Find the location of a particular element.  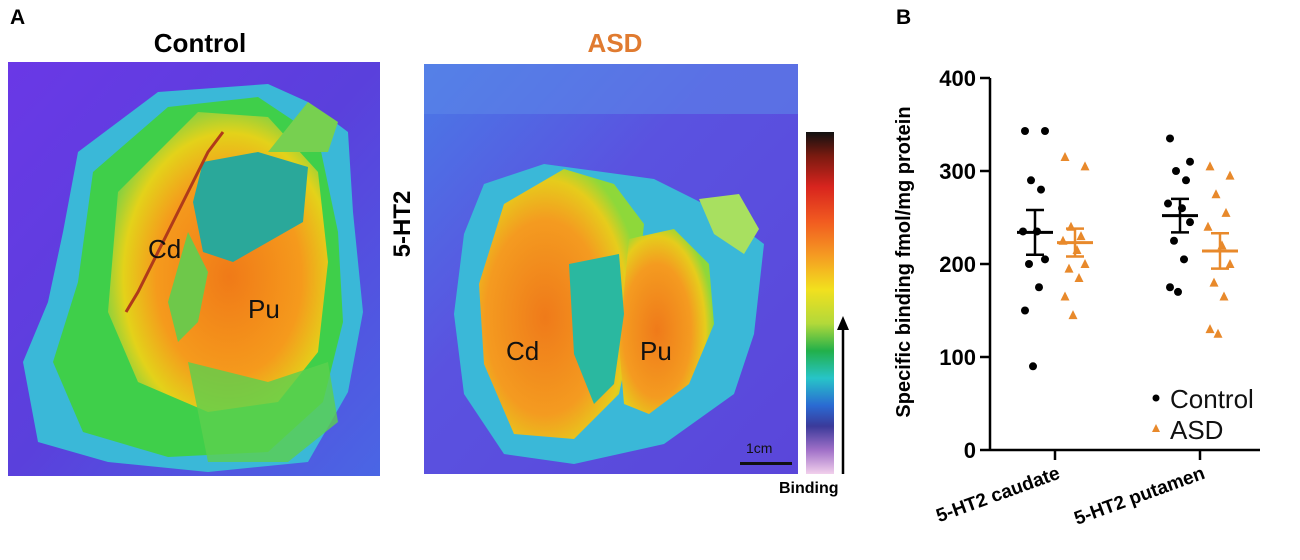

y-tick-label: 400 is located at coordinates (957, 78).